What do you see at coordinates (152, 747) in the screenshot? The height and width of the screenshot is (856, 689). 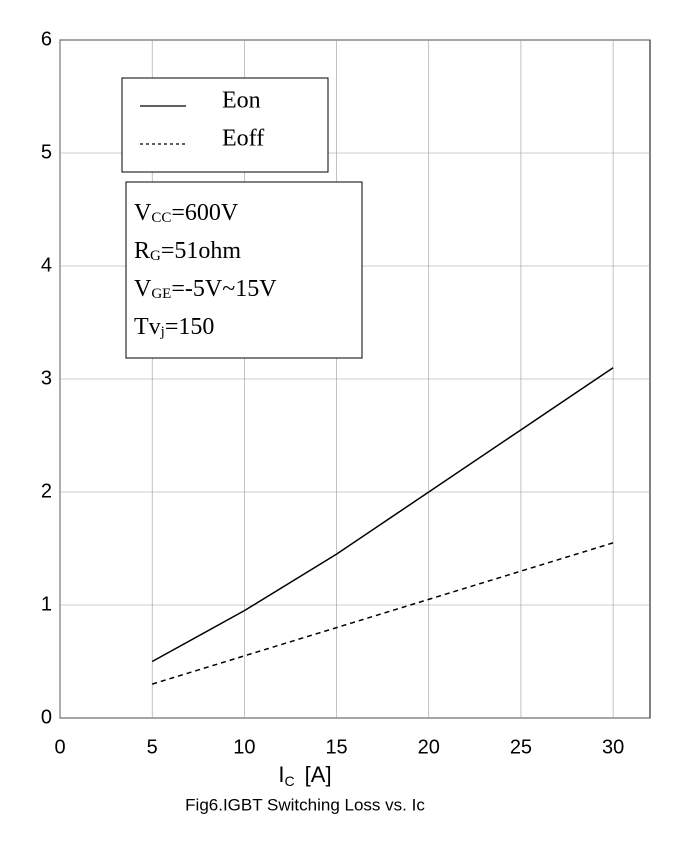 I see `x-tick-label: 5` at bounding box center [152, 747].